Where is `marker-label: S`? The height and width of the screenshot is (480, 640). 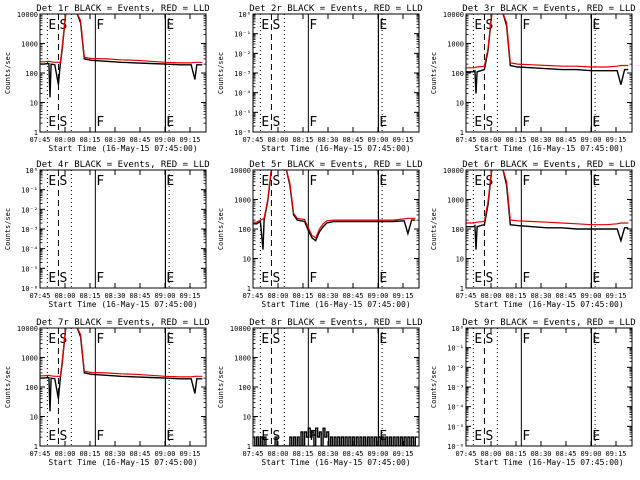
marker-label: S is located at coordinates (276, 122).